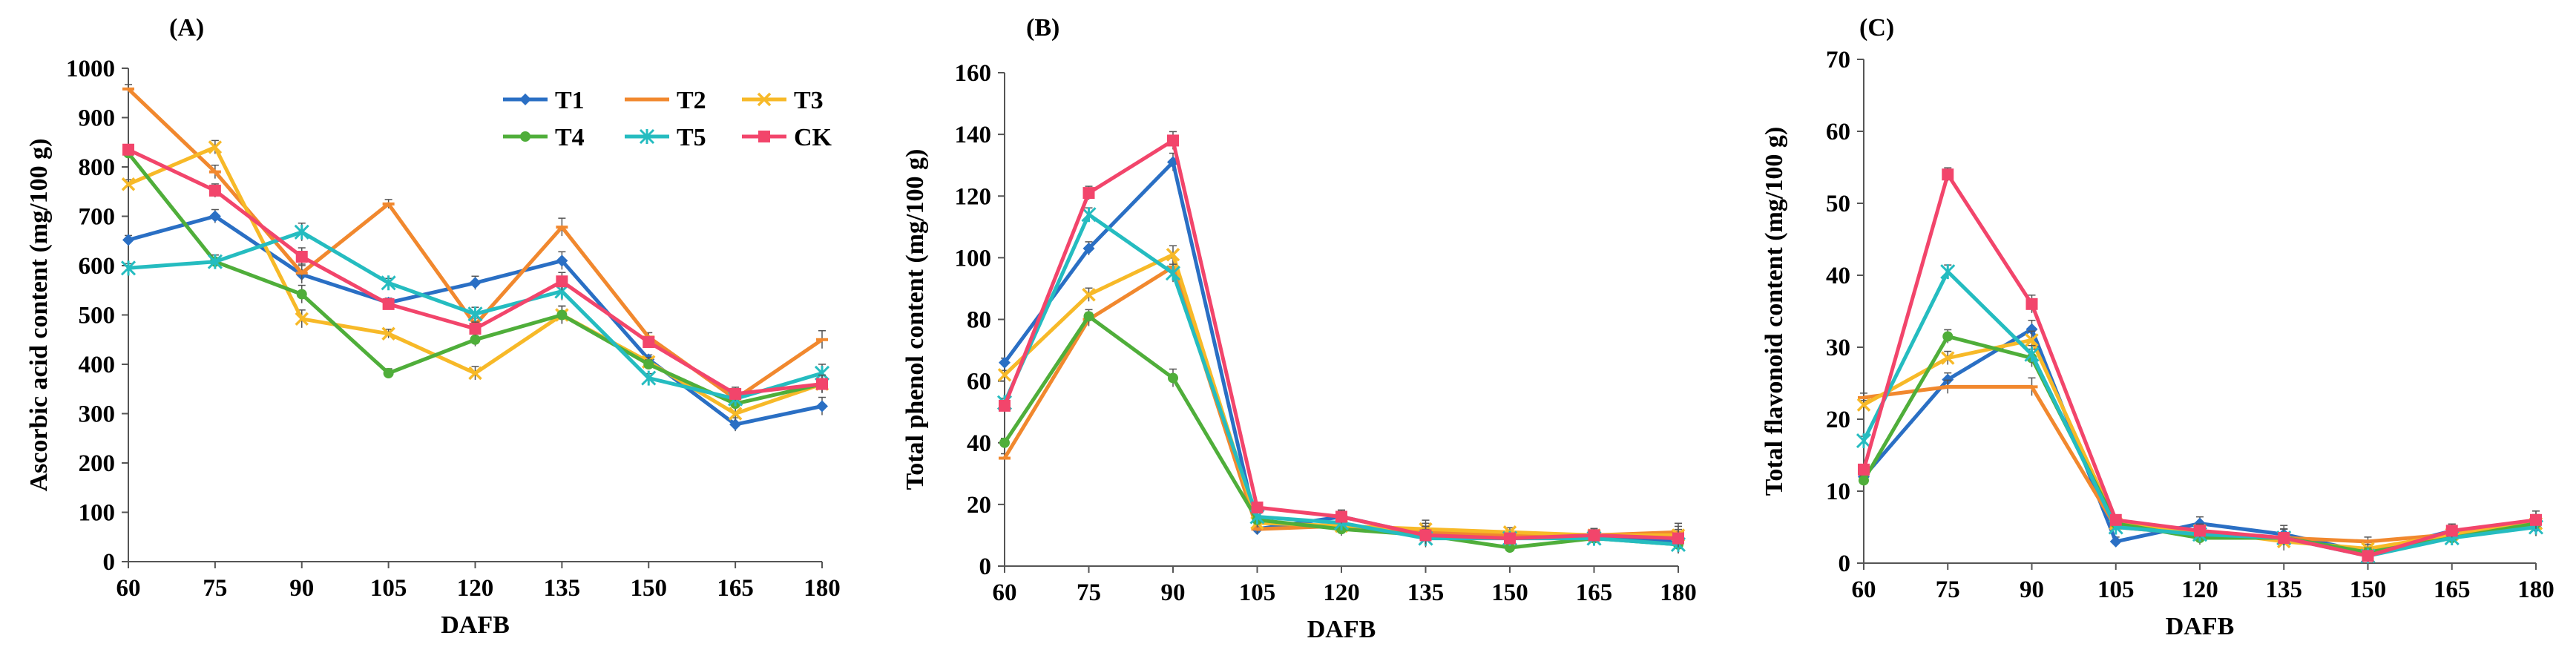 Image resolution: width=2576 pixels, height=667 pixels. What do you see at coordinates (97, 513) in the screenshot?
I see `y-tick-label-a-1: 100` at bounding box center [97, 513].